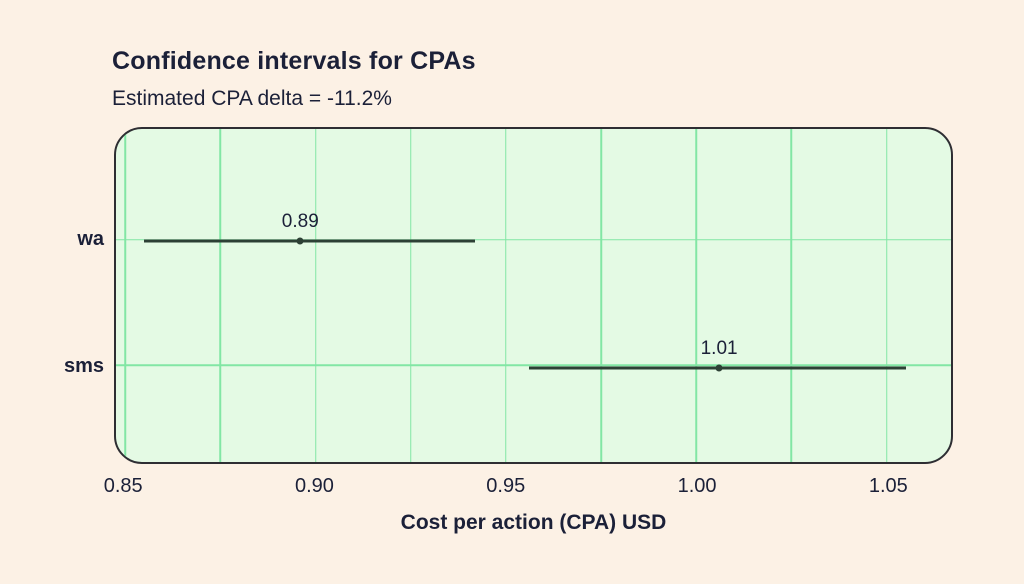 The image size is (1024, 584). What do you see at coordinates (697, 486) in the screenshot?
I see `x-tick-label: 1.00` at bounding box center [697, 486].